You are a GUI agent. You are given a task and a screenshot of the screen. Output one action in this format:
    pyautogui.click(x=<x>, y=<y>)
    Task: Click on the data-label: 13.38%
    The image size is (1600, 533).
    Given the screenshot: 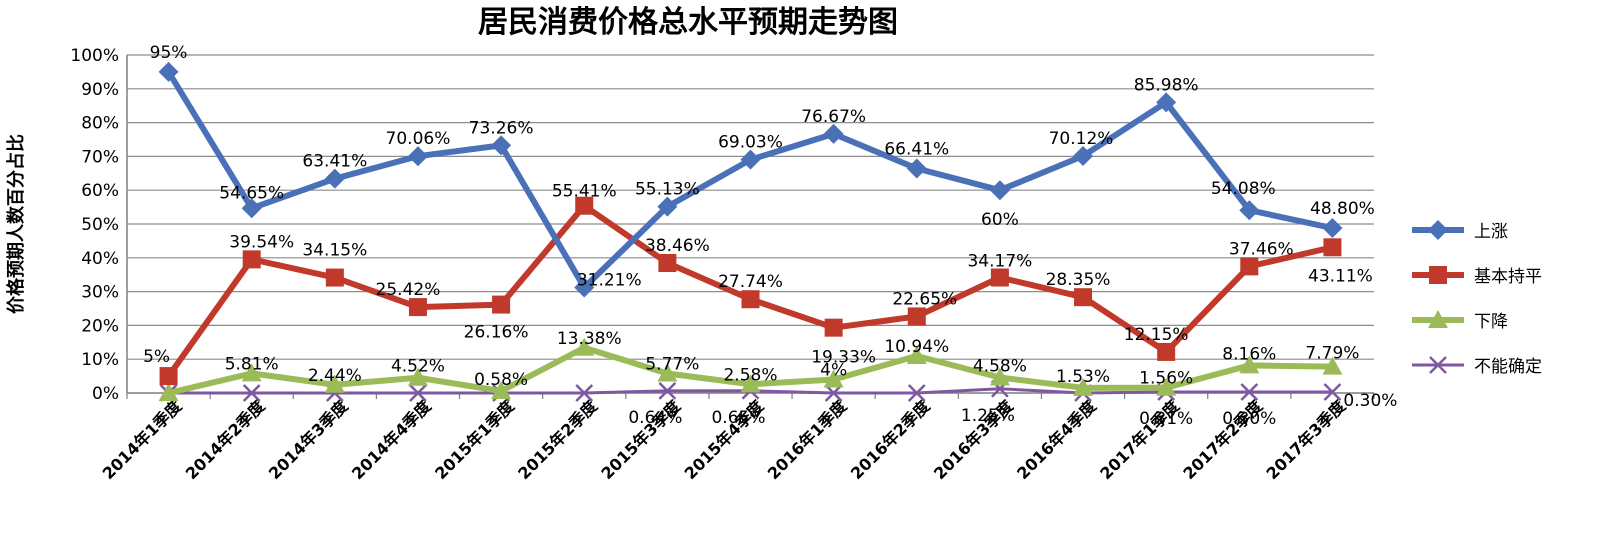 What is the action you would take?
    pyautogui.click(x=589, y=339)
    